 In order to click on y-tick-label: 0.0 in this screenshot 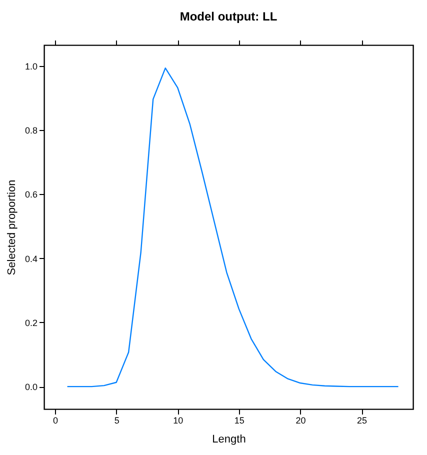, I will do `click(31, 387)`.